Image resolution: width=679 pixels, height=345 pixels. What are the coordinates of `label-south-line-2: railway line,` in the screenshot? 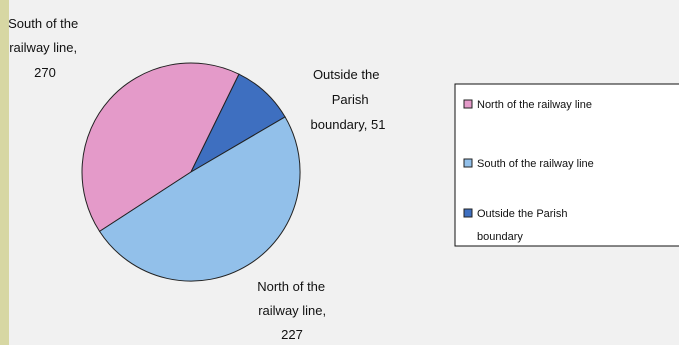 It's located at (43, 47).